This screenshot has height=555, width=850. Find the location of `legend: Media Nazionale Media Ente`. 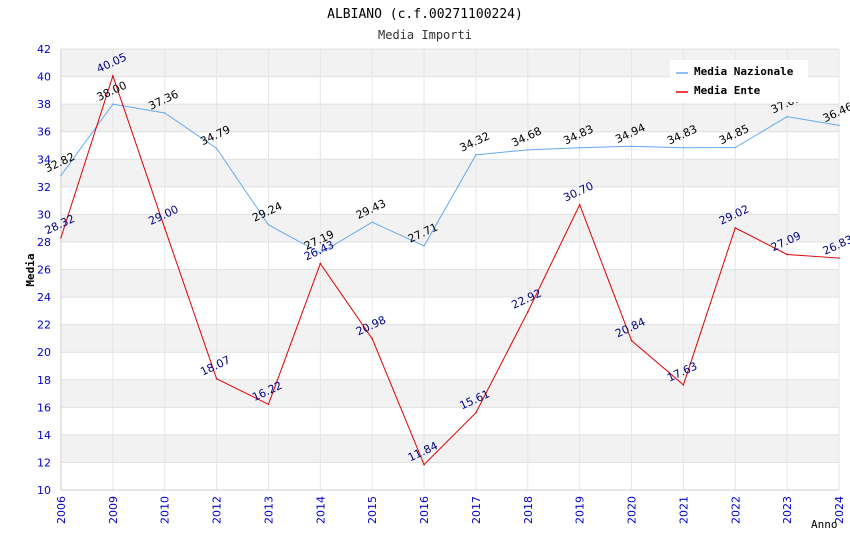

legend: Media Nazionale Media Ente is located at coordinates (739, 81).